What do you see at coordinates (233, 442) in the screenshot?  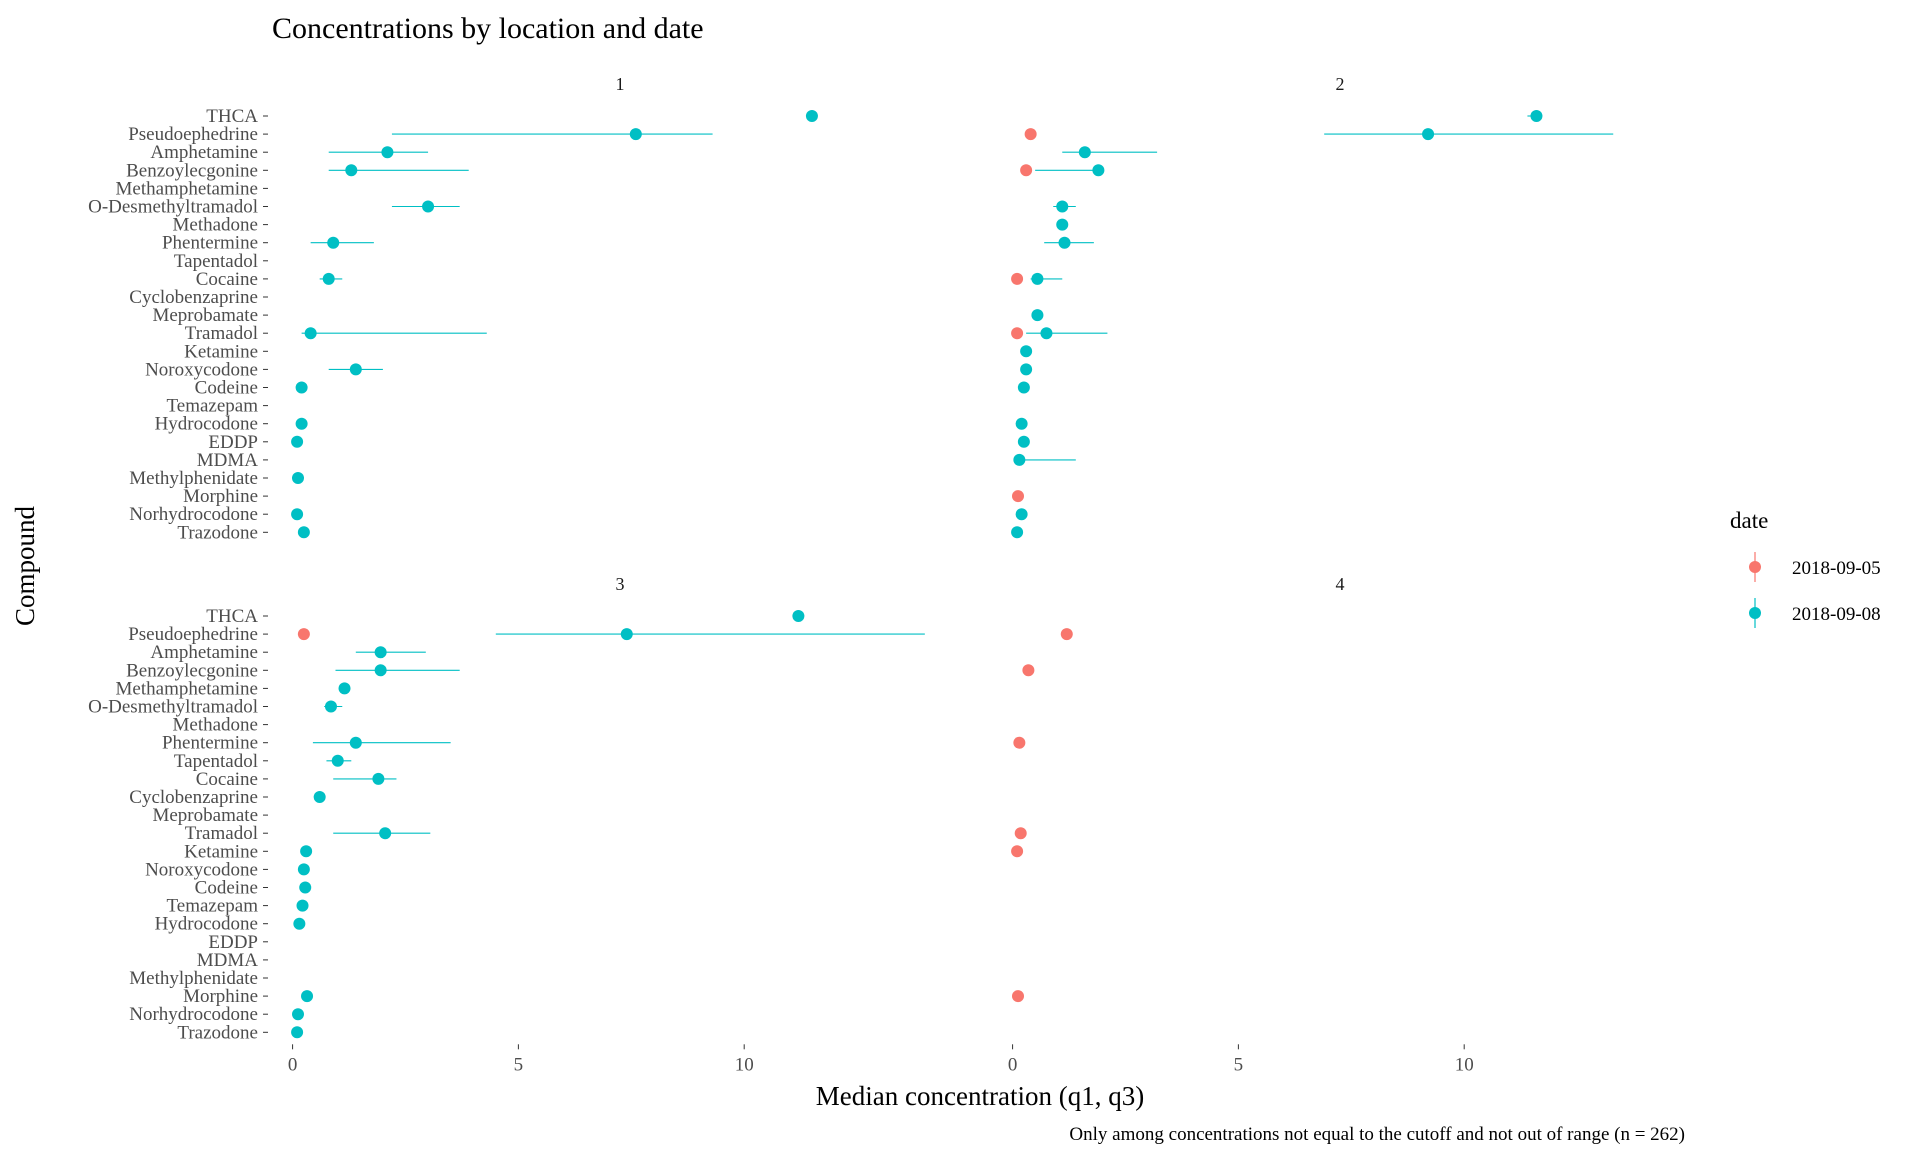 I see `y-tick-label-eddp: EDDP` at bounding box center [233, 442].